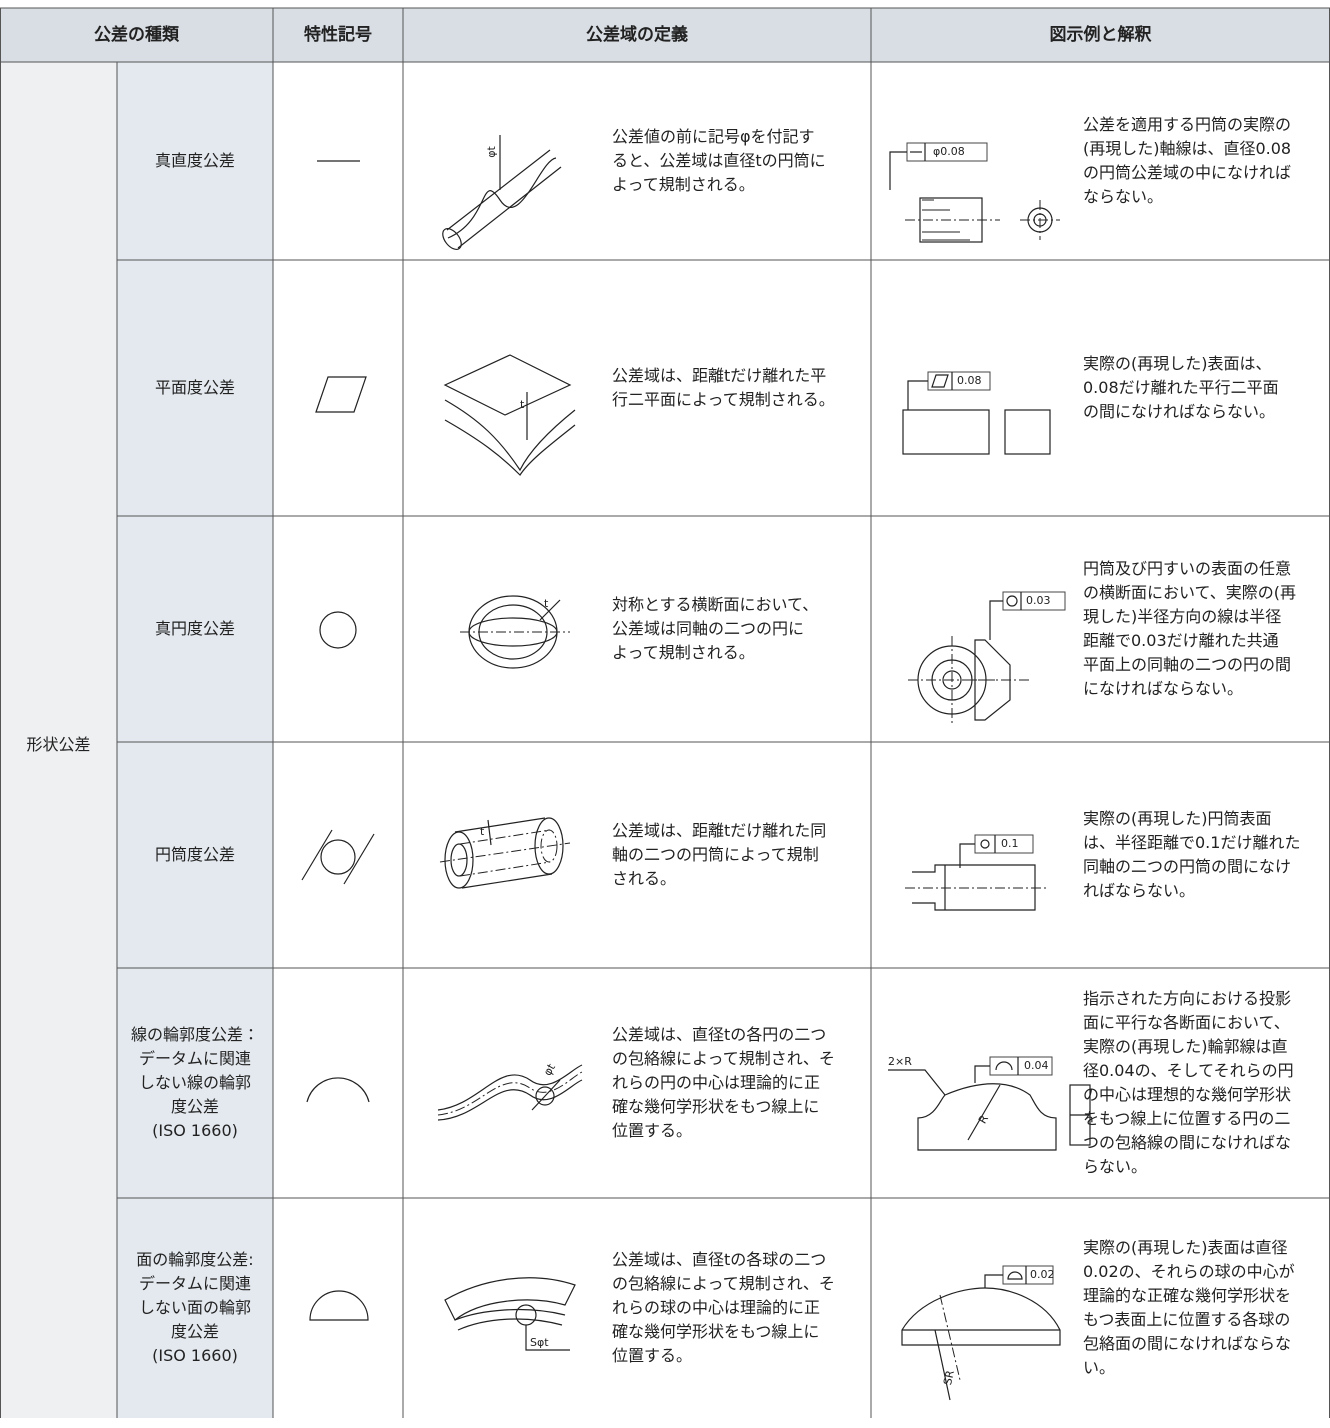 The height and width of the screenshot is (1428, 1330). I want to click on diagram-label: 0.03, so click(1038, 600).